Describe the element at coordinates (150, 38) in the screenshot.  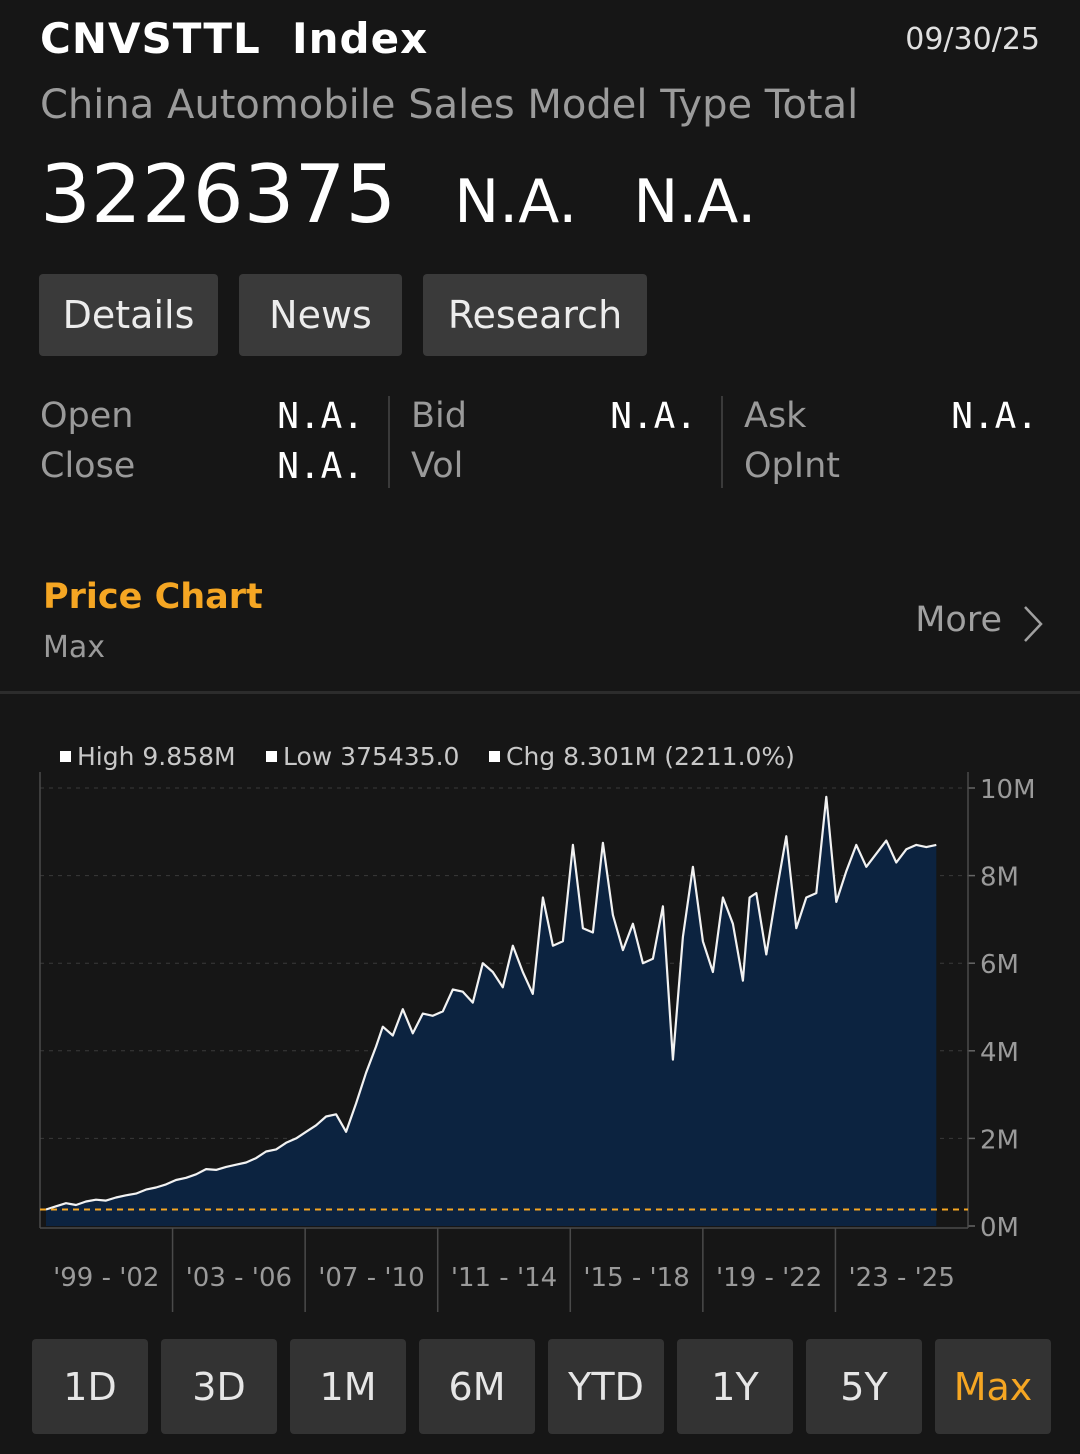
I see `ticker-symbol: CNVSTTL` at that location.